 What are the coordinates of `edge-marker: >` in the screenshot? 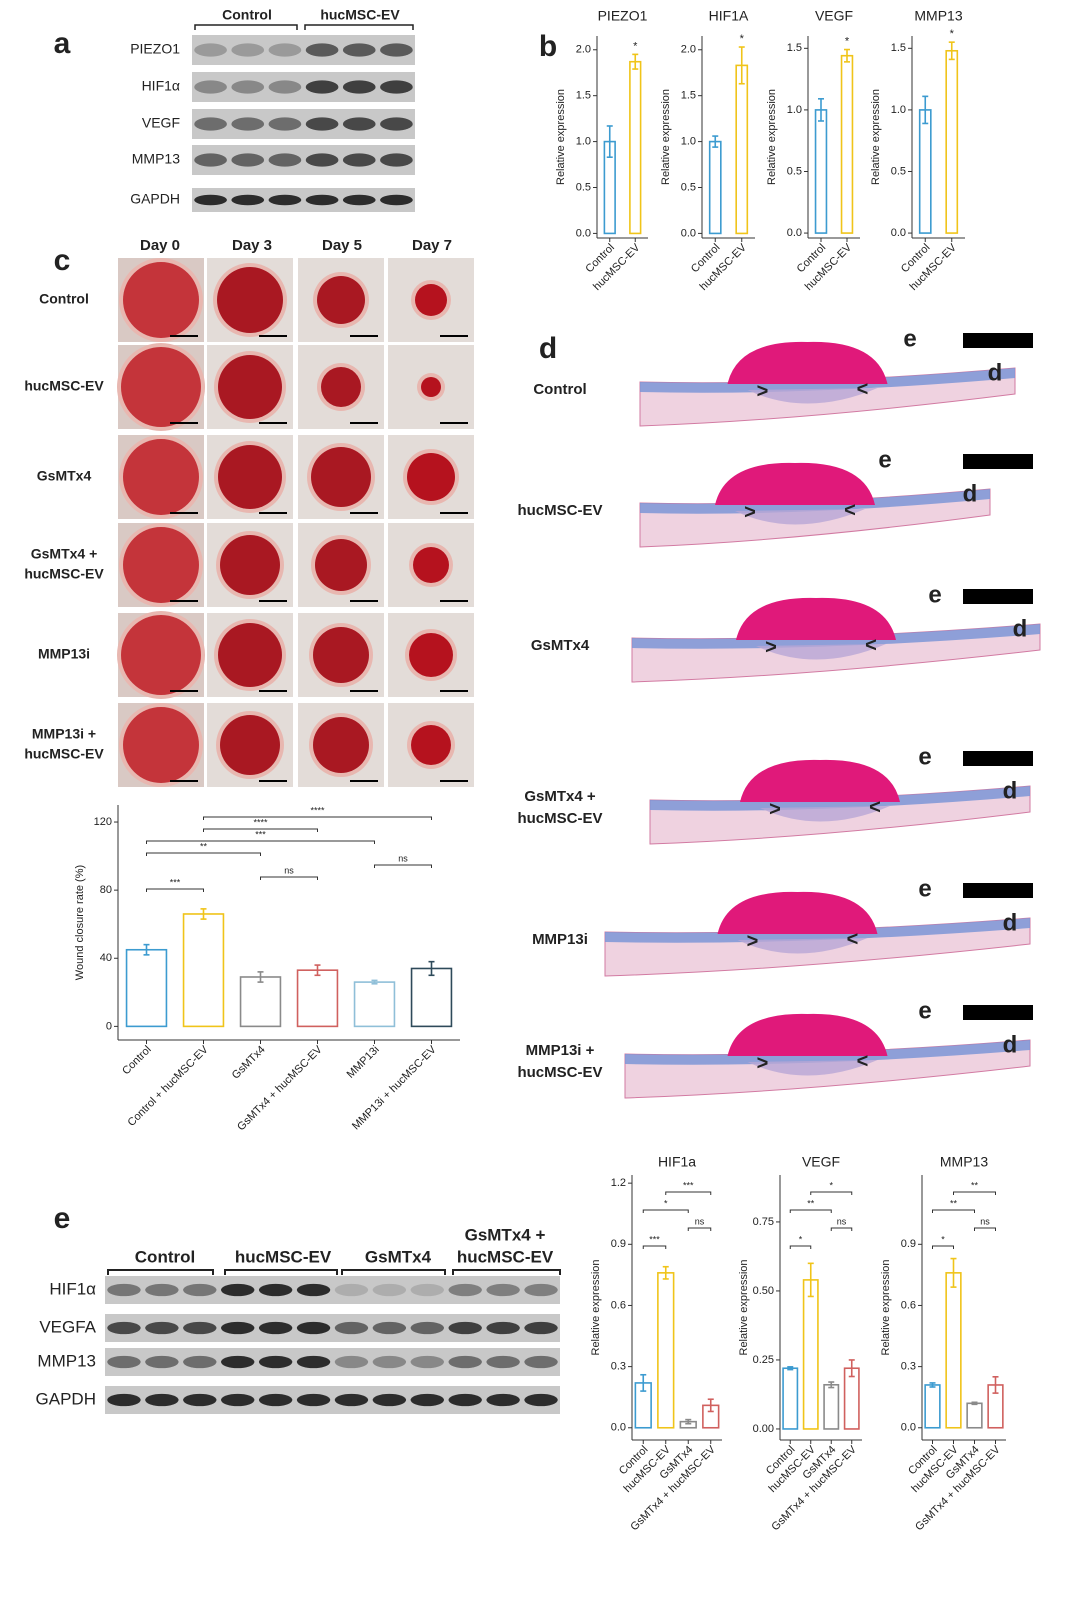 It's located at (750, 512).